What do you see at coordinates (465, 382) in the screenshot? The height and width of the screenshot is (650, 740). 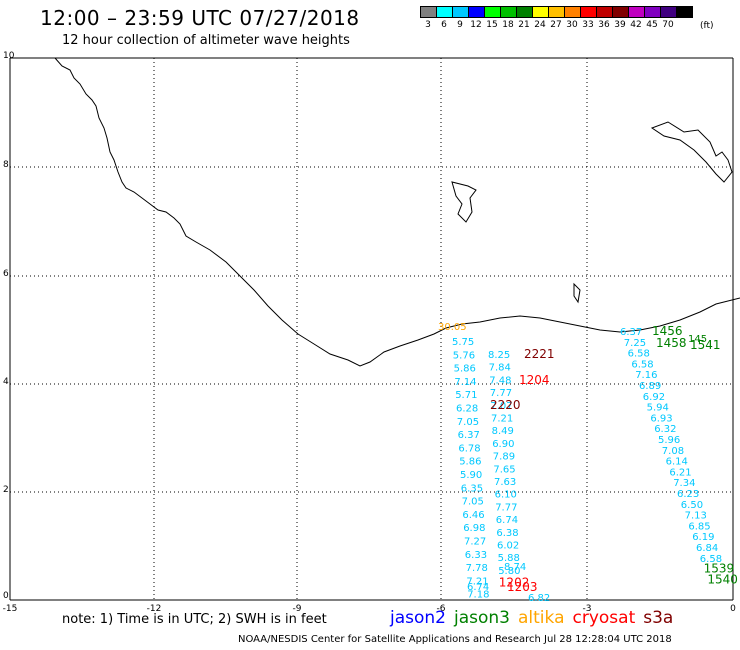 I see `wave-height-label: 7.14` at bounding box center [465, 382].